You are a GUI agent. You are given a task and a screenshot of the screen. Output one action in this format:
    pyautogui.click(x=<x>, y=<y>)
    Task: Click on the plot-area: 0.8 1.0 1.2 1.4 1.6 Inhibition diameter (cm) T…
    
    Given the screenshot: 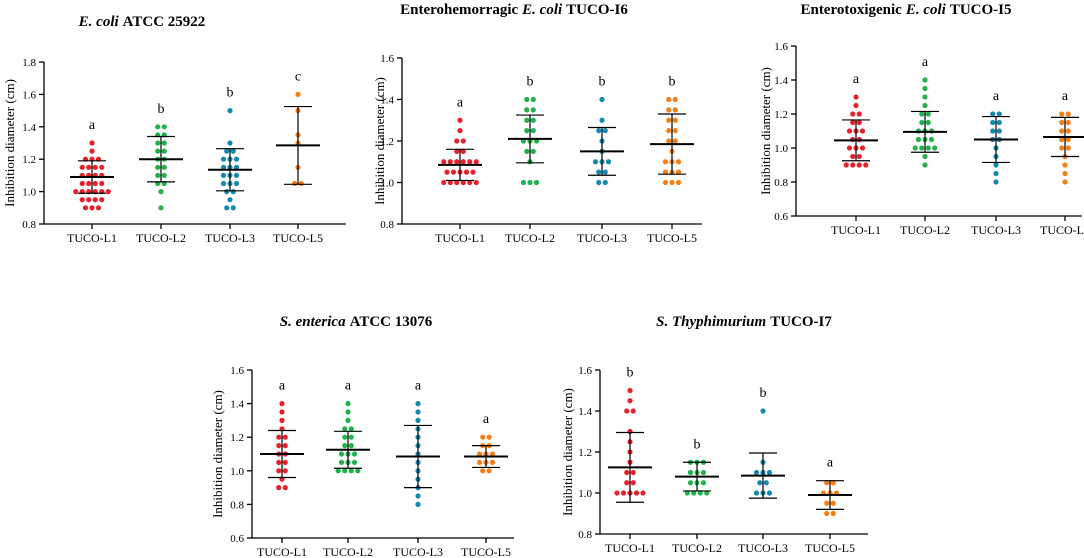 What is the action you would take?
    pyautogui.click(x=537, y=149)
    